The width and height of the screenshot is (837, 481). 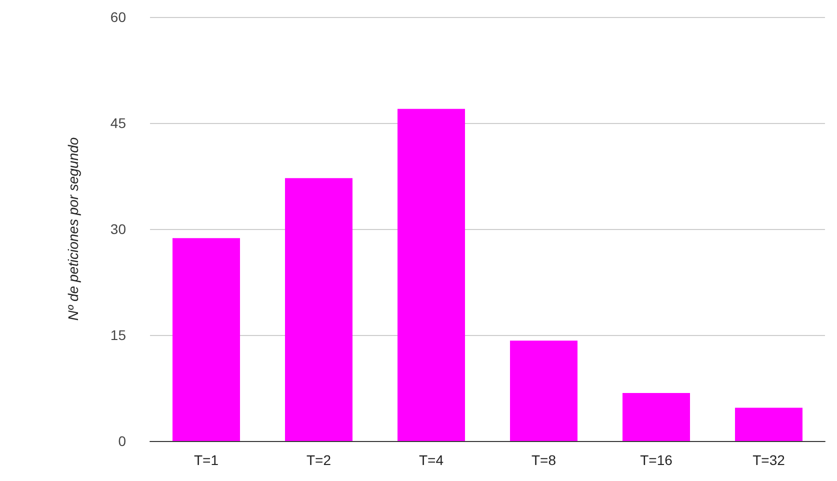 What do you see at coordinates (118, 17) in the screenshot?
I see `y-tick-label: 60` at bounding box center [118, 17].